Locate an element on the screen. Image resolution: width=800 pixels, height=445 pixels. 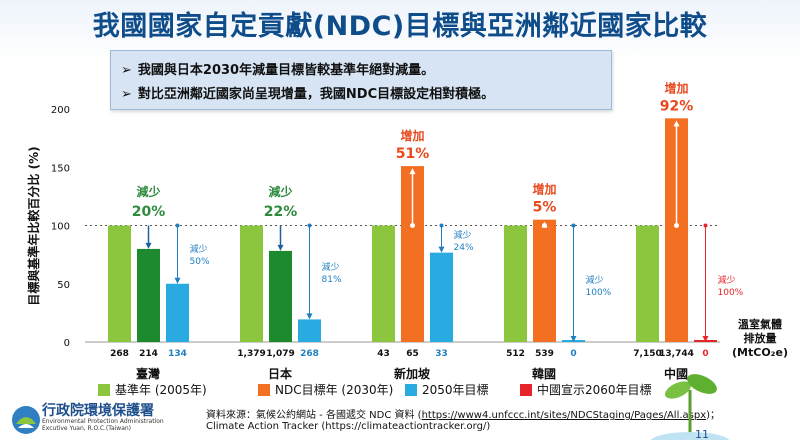
legend-swatch-ndc is located at coordinates (264, 389).